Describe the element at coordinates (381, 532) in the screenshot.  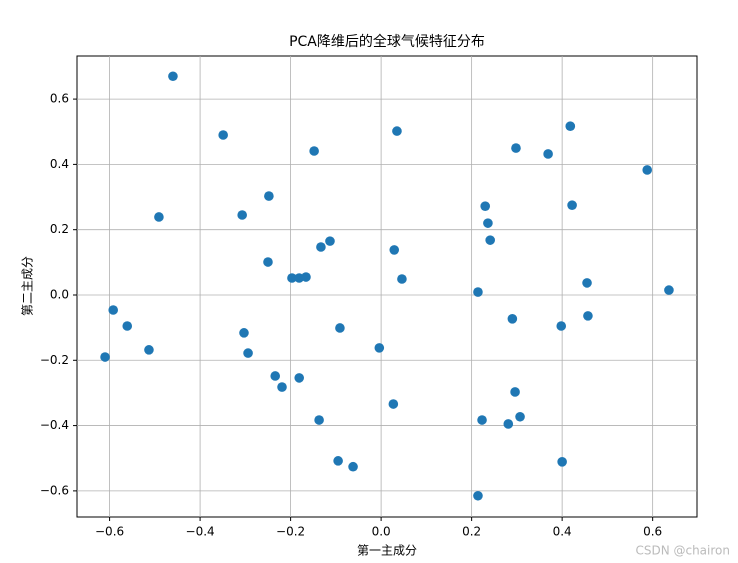
I see `x-tick-label: 0.0` at that location.